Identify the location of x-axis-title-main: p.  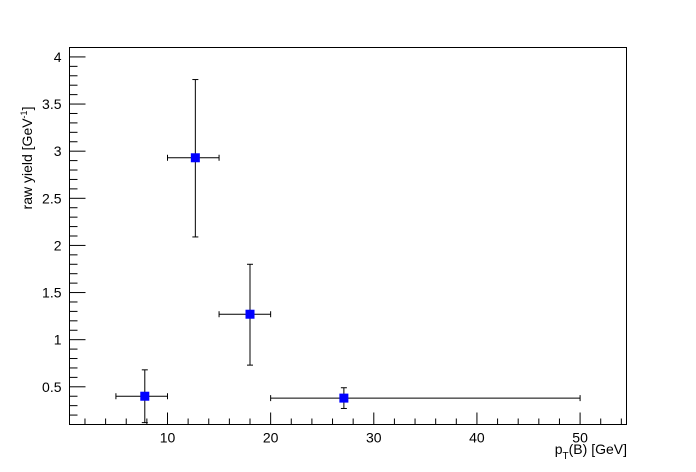
(559, 449).